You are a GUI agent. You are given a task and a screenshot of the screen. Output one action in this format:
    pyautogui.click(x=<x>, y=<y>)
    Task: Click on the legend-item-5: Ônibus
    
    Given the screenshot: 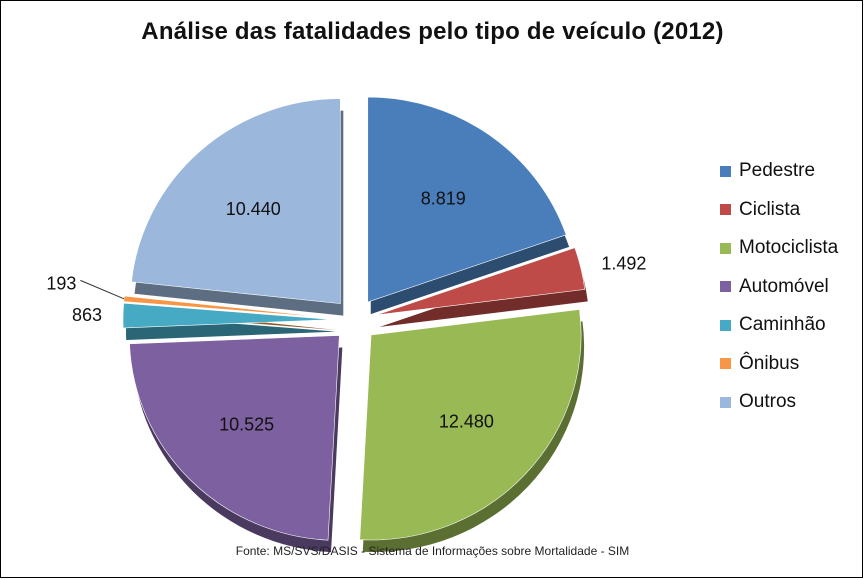 What is the action you would take?
    pyautogui.click(x=779, y=364)
    